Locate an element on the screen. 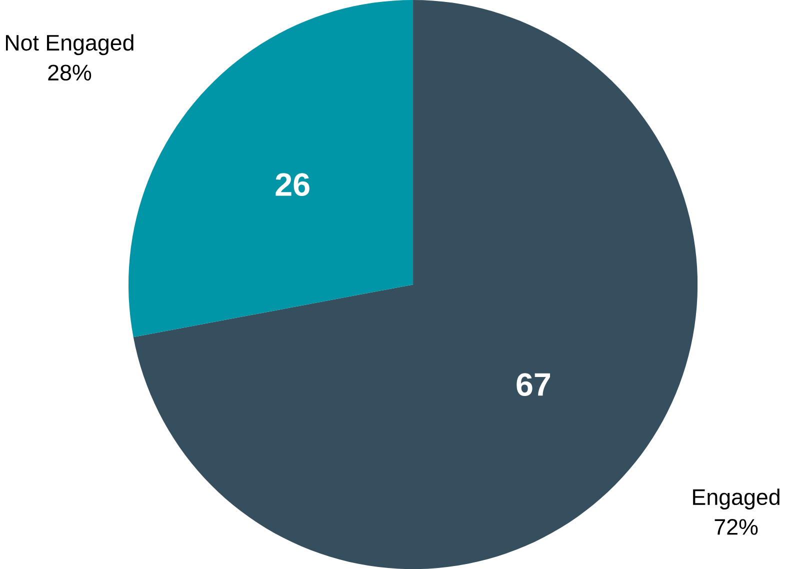 This screenshot has height=569, width=785. slice-label: Not Engaged is located at coordinates (70, 45).